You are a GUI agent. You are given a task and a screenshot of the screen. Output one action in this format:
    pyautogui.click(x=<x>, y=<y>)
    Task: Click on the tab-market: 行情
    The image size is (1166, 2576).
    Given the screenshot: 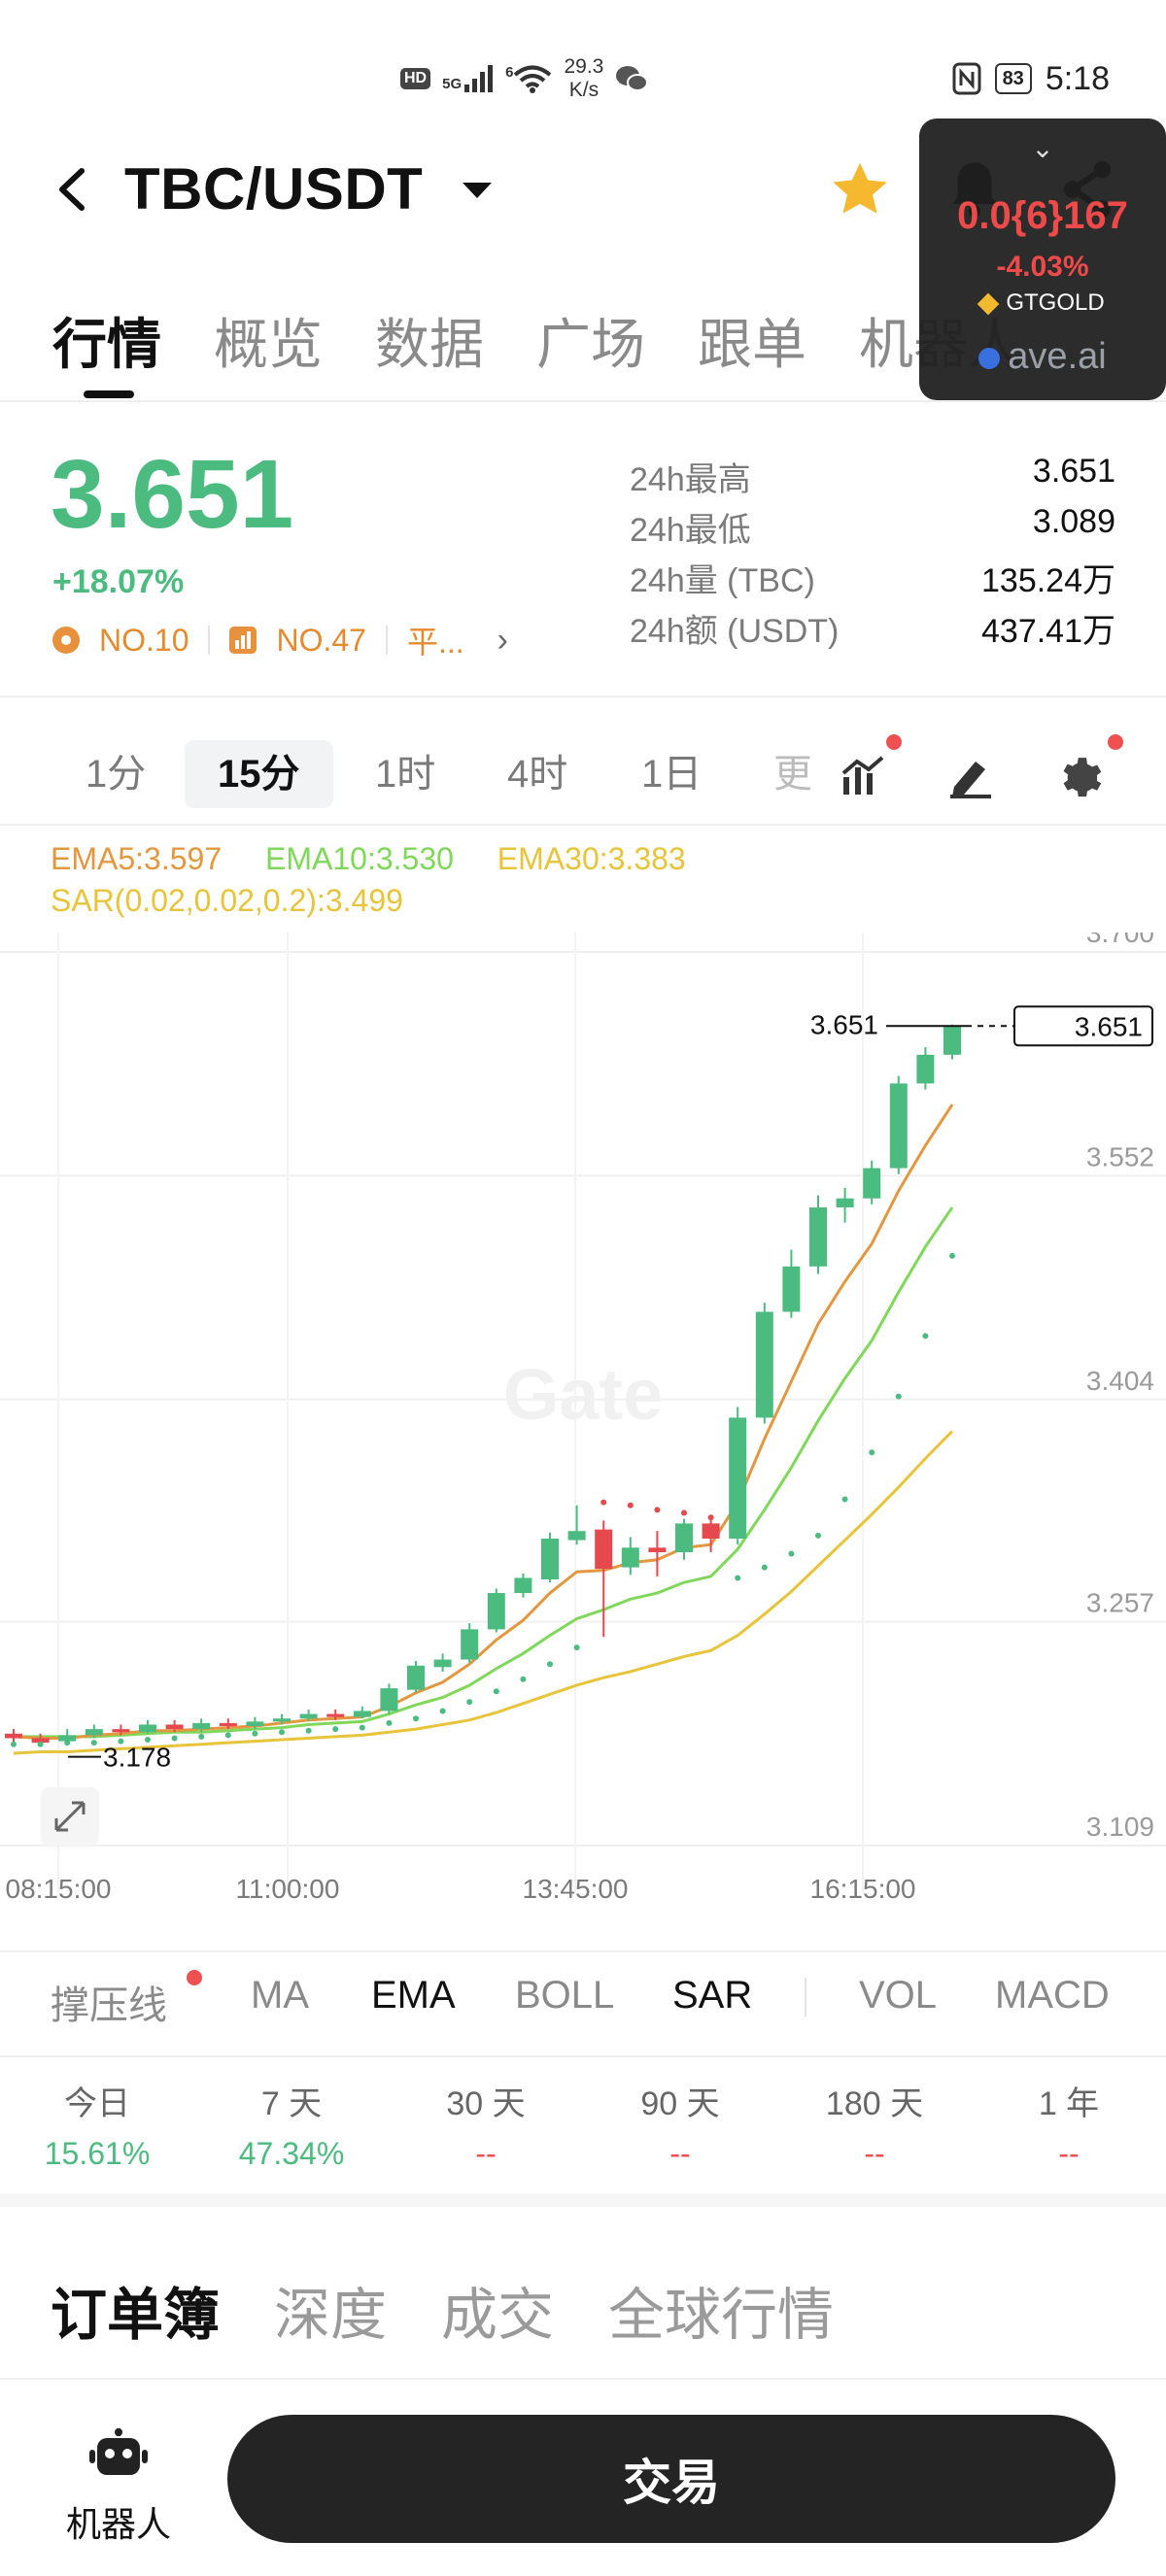 What is the action you would take?
    pyautogui.click(x=106, y=345)
    